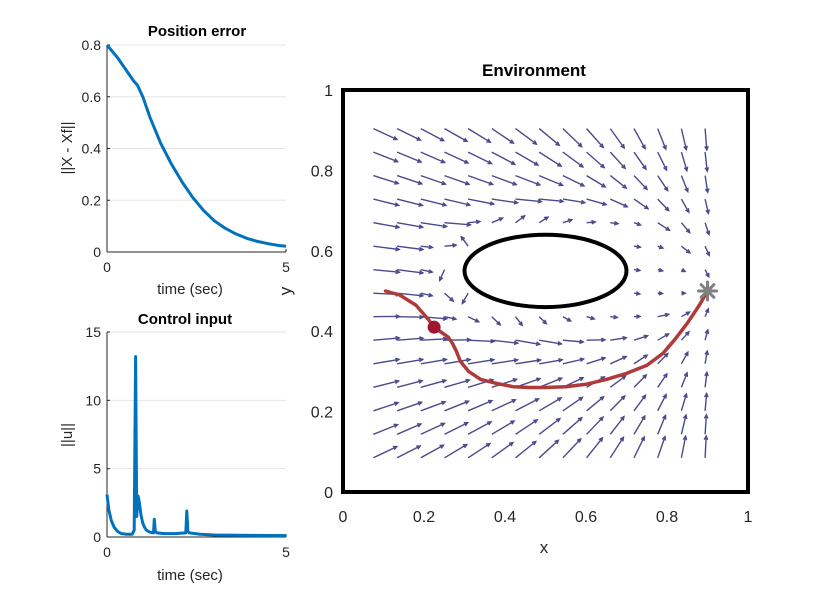 The height and width of the screenshot is (602, 830). I want to click on current-position-marker, so click(434, 327).